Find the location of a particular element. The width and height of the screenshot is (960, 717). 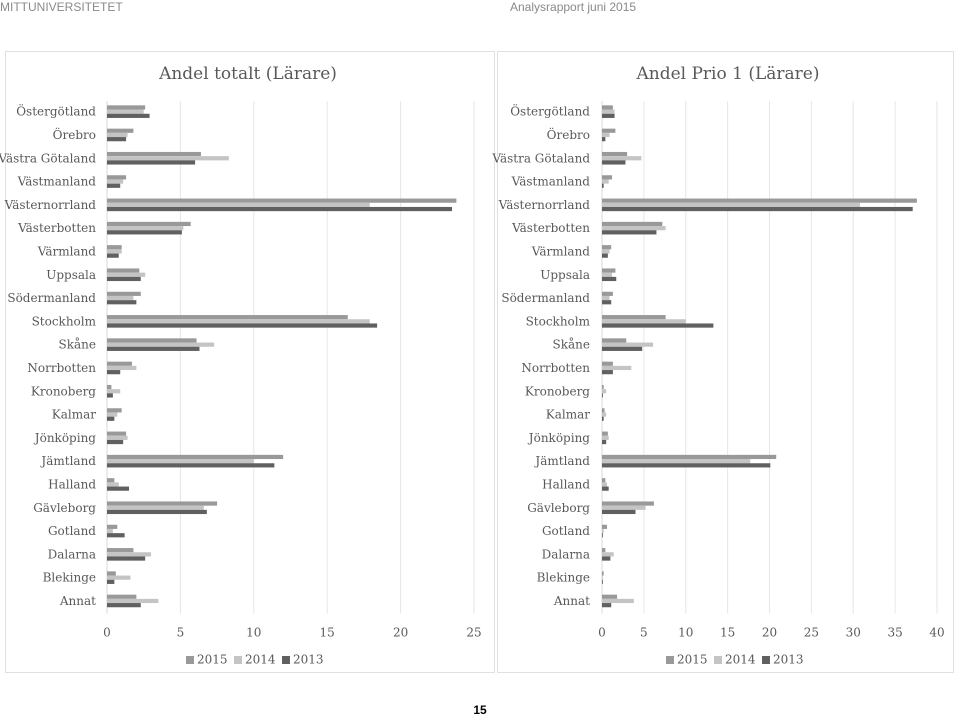

category-label: Dalarna is located at coordinates (72, 554).